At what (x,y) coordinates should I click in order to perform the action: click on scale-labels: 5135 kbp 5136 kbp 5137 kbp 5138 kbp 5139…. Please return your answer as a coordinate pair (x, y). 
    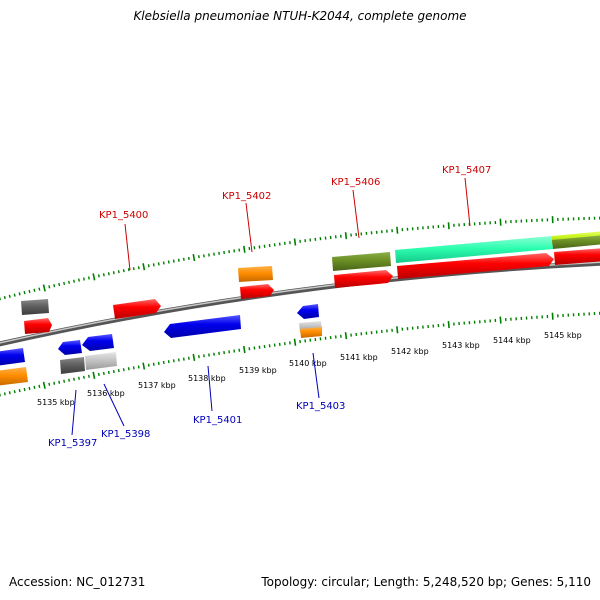
    Looking at the image, I should click on (309, 369).